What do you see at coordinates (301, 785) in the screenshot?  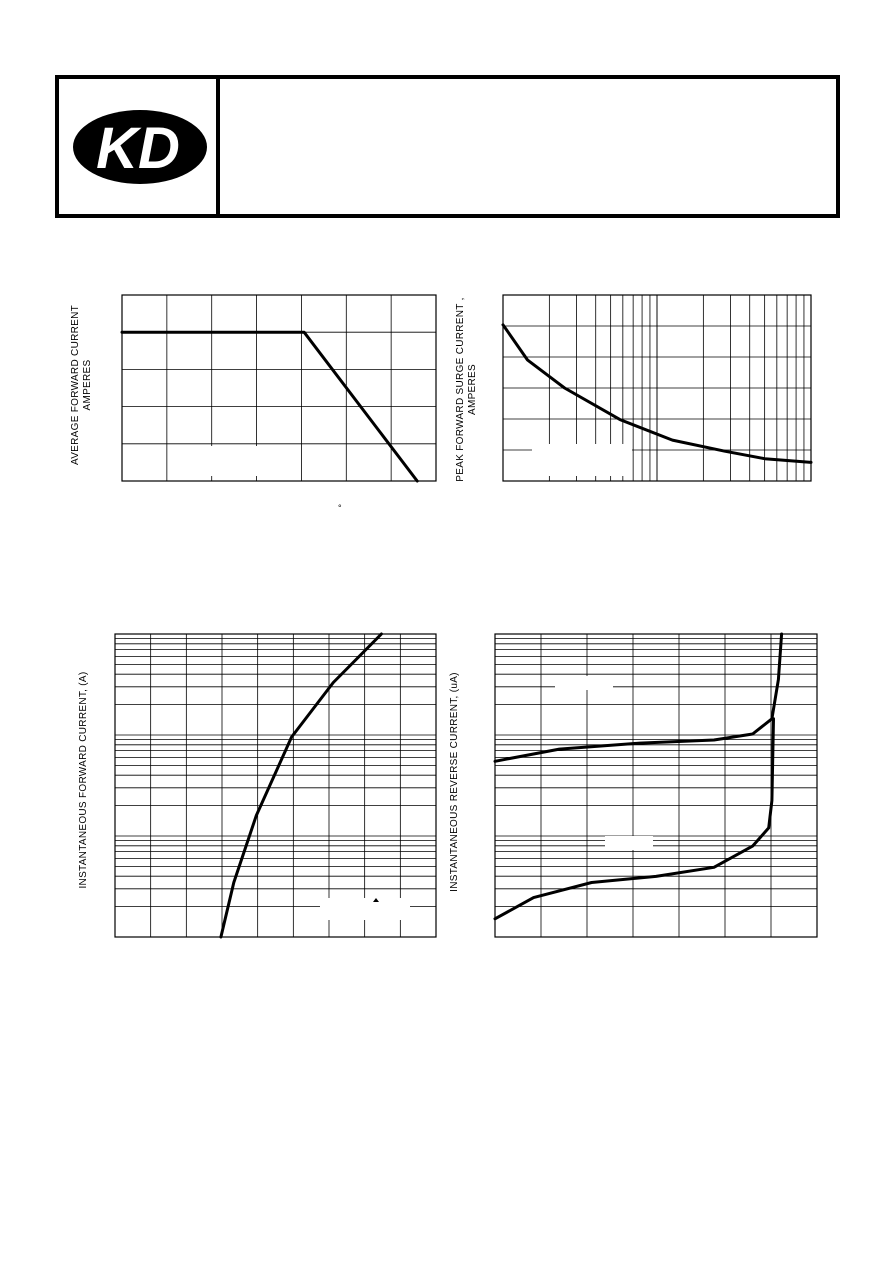 I see `chart-forward-series-line` at bounding box center [301, 785].